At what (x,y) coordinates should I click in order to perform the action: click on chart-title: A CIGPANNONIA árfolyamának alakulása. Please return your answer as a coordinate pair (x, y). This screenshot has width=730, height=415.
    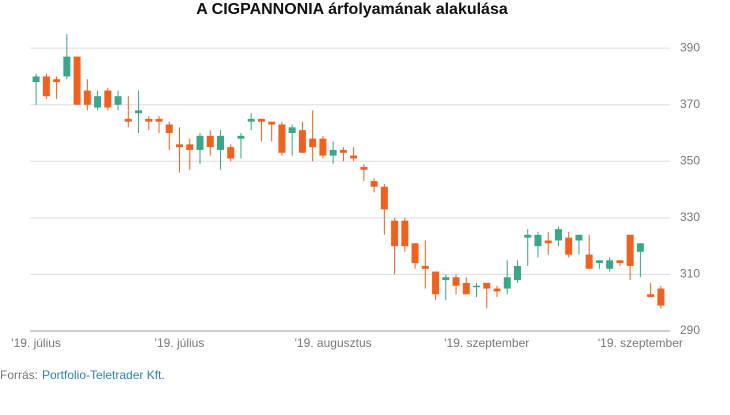
    Looking at the image, I should click on (352, 9).